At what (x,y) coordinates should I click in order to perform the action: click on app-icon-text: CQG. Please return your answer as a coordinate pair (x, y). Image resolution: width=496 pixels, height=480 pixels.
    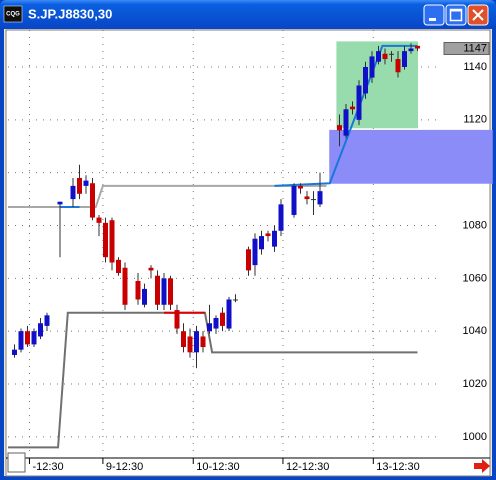
    Looking at the image, I should click on (13, 15).